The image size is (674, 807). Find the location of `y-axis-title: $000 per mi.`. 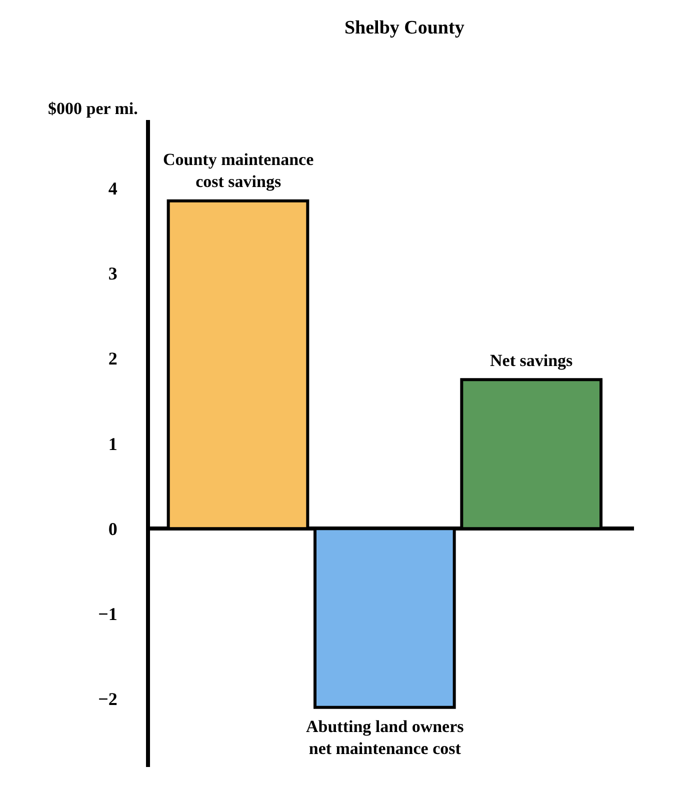

y-axis-title: $000 per mi. is located at coordinates (93, 108).